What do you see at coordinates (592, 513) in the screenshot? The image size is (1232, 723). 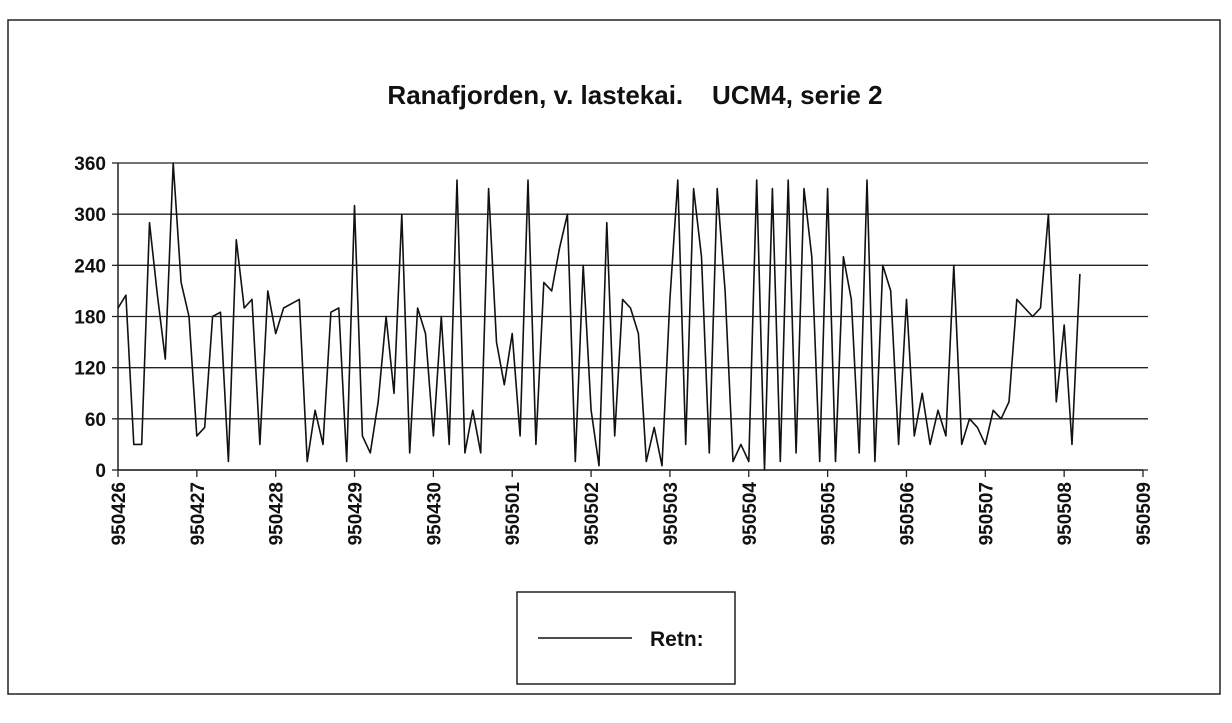 I see `x-tick-label: 950502` at bounding box center [592, 513].